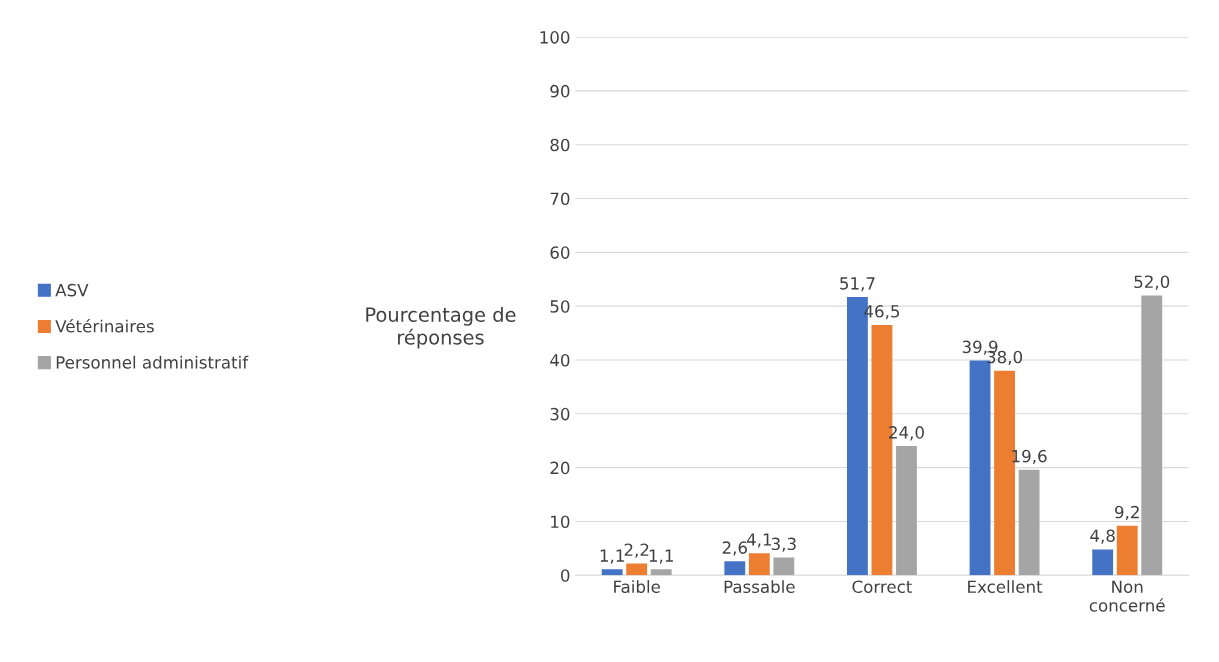 Image resolution: width=1219 pixels, height=662 pixels. Describe the element at coordinates (441, 327) in the screenshot. I see `y-axis-title: Pourcentage de réponses` at that location.